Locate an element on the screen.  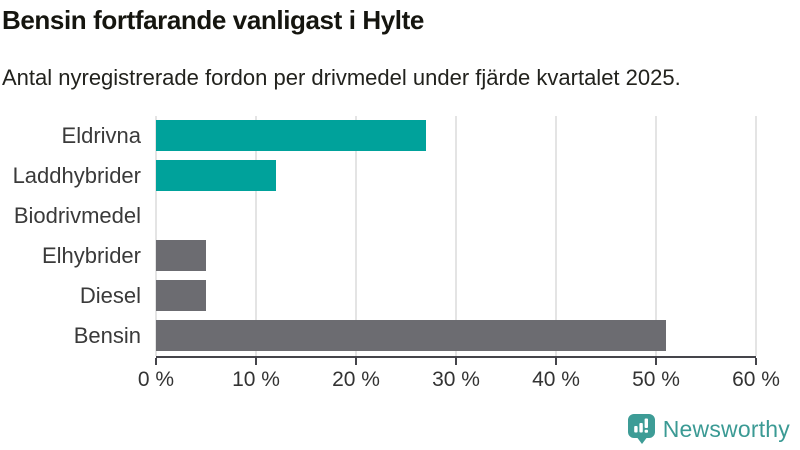
bar-row: Bensin is located at coordinates (415, 336).